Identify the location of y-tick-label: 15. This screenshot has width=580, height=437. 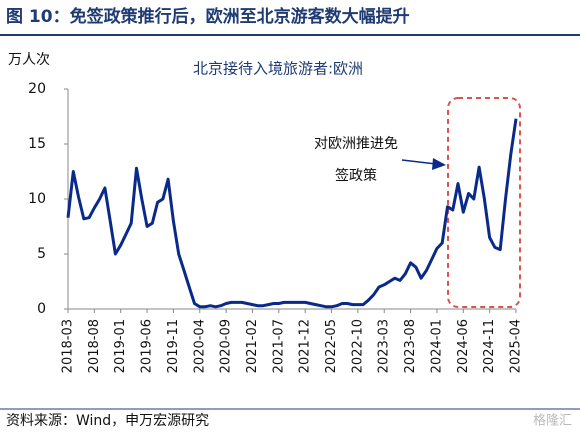
(37, 144).